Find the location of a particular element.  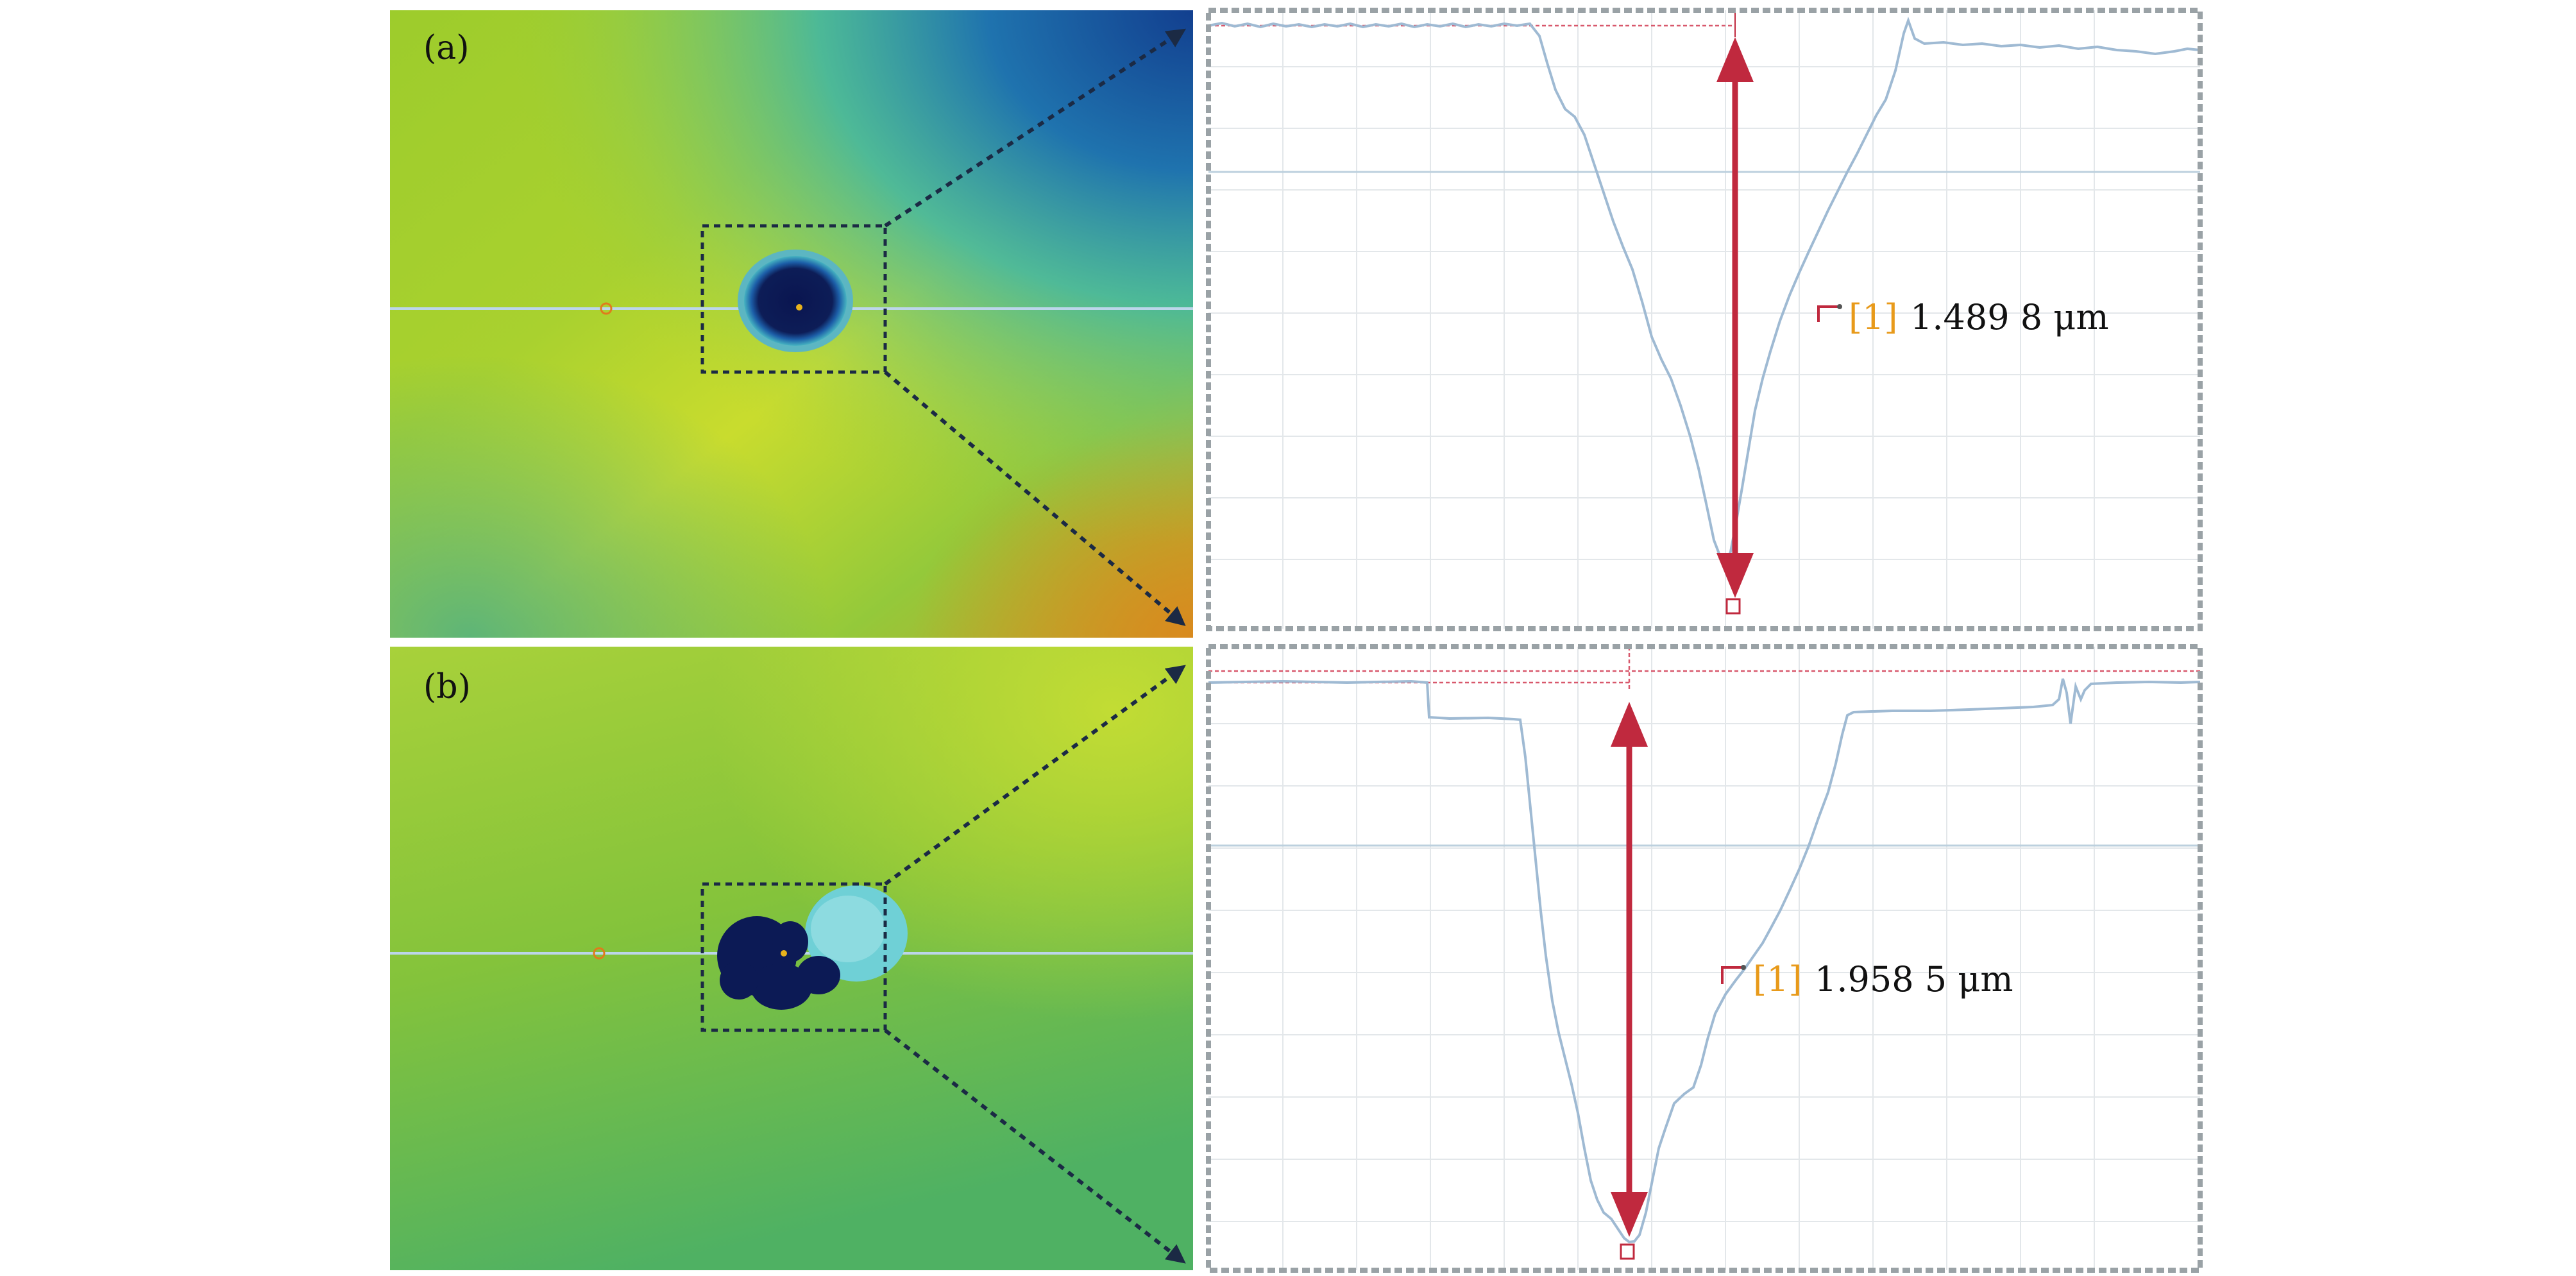

measurement-index-b: [1] is located at coordinates (1777, 980).